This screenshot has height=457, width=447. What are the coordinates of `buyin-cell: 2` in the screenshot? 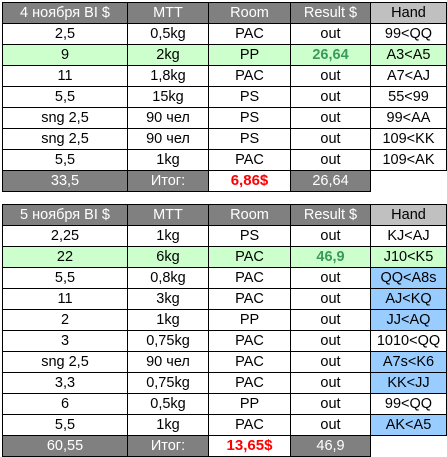 It's located at (65, 320).